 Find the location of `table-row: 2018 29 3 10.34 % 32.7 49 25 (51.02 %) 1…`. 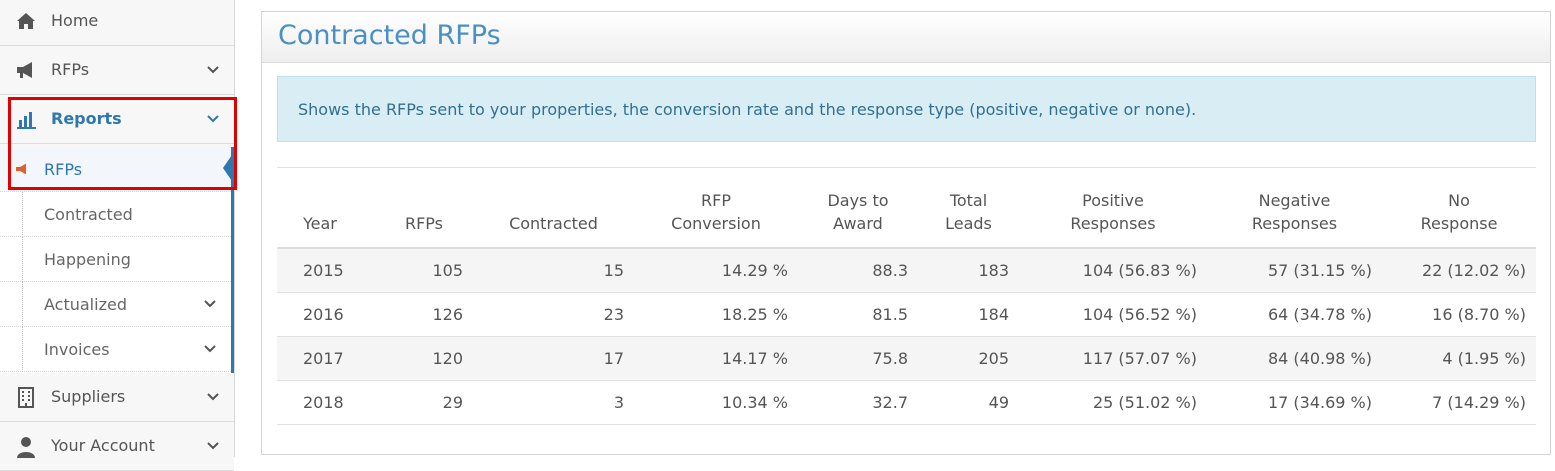

table-row: 2018 29 3 10.34 % 32.7 49 25 (51.02 %) 1… is located at coordinates (906, 402).